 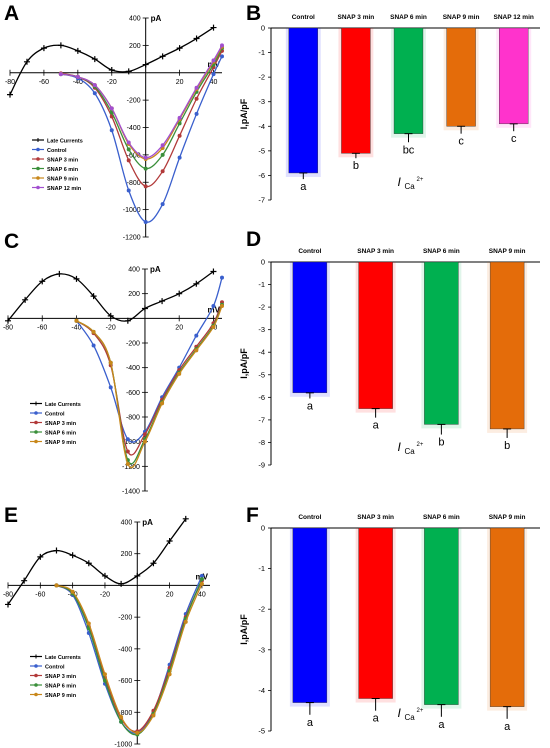 What do you see at coordinates (400, 447) in the screenshot?
I see `x-axis-label-main: I` at bounding box center [400, 447].